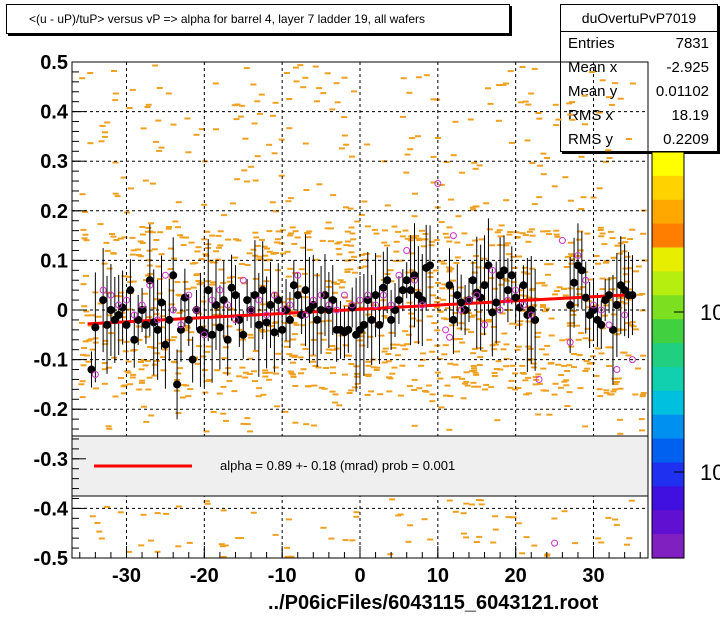  I want to click on stats-row-rms-y: RMS y 0.2209, so click(639, 140).